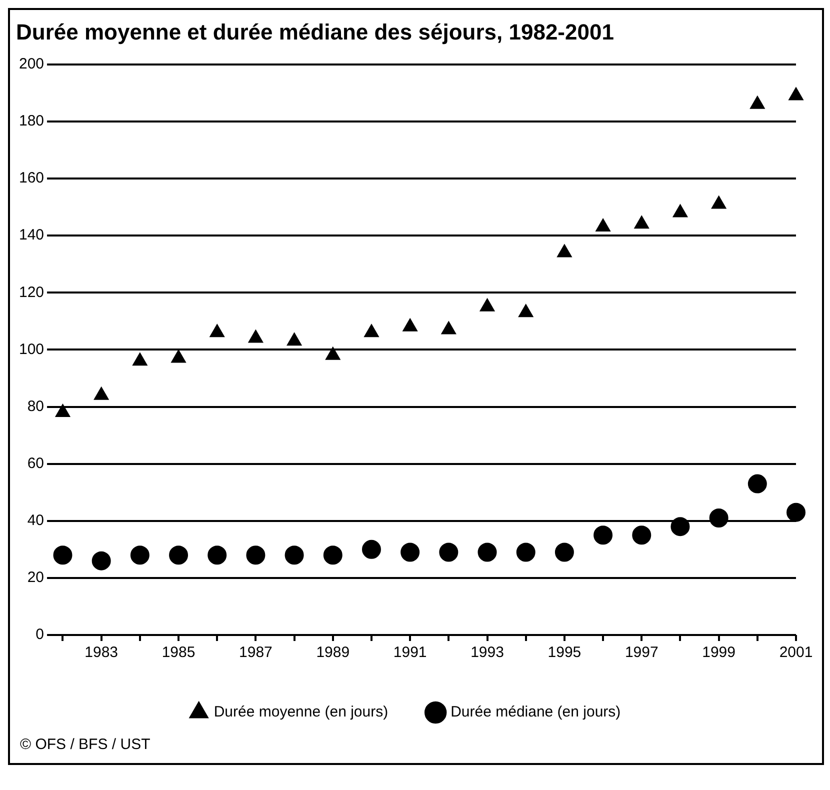 The width and height of the screenshot is (830, 790). Describe the element at coordinates (301, 712) in the screenshot. I see `legend-label: Durée moyenne (en jours)` at that location.